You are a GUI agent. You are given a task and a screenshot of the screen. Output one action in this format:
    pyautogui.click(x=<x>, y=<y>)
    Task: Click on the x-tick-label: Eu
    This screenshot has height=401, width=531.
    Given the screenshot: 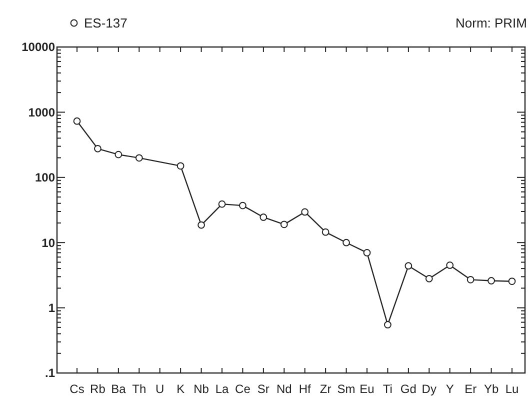 What is the action you would take?
    pyautogui.click(x=367, y=389)
    